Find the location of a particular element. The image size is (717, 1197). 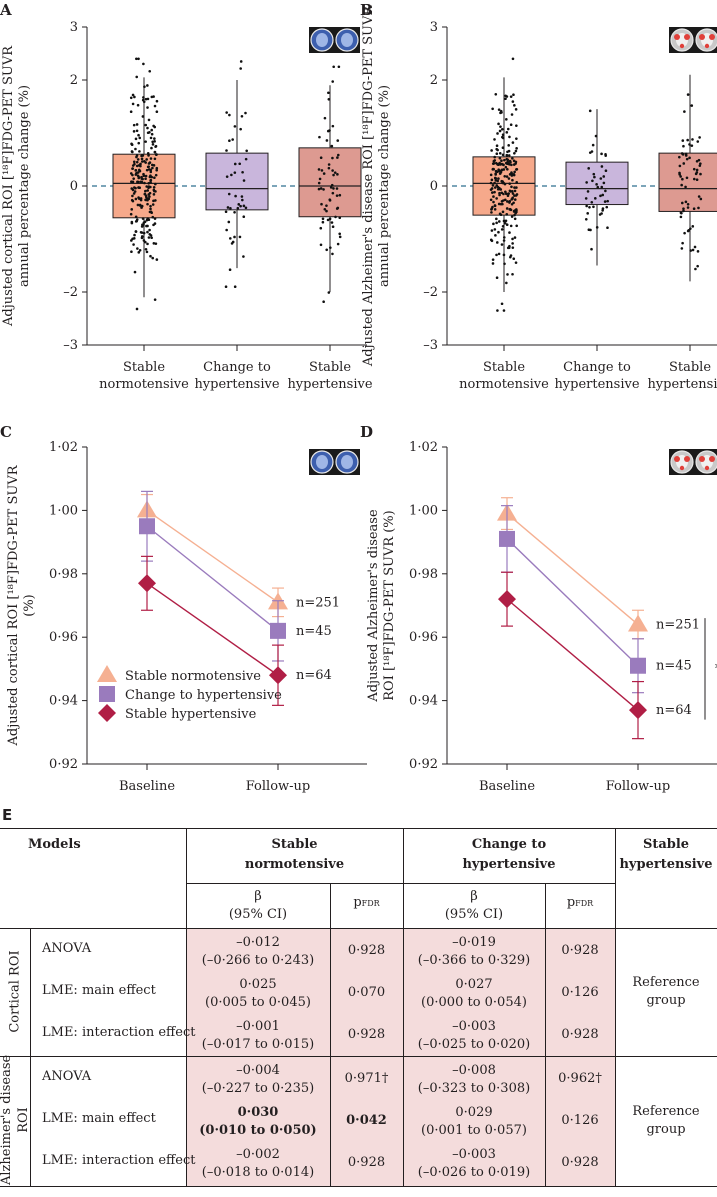

row-p-normo: 0·070 is located at coordinates (366, 992).